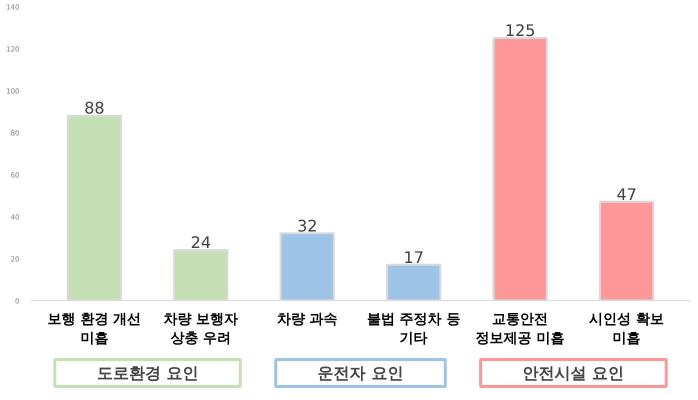  I want to click on text: 도로환경 요인, so click(147, 373).